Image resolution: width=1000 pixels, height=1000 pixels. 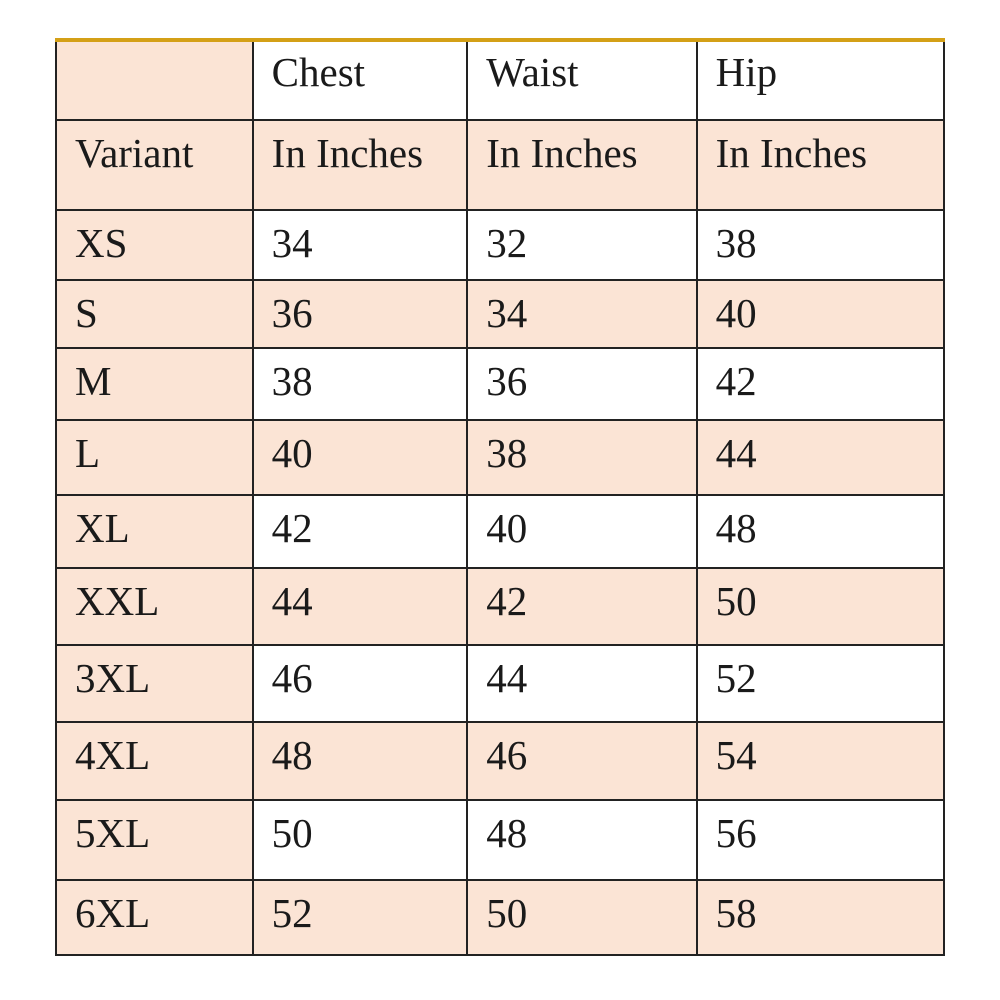 What do you see at coordinates (154, 457) in the screenshot?
I see `cell-variant: L` at bounding box center [154, 457].